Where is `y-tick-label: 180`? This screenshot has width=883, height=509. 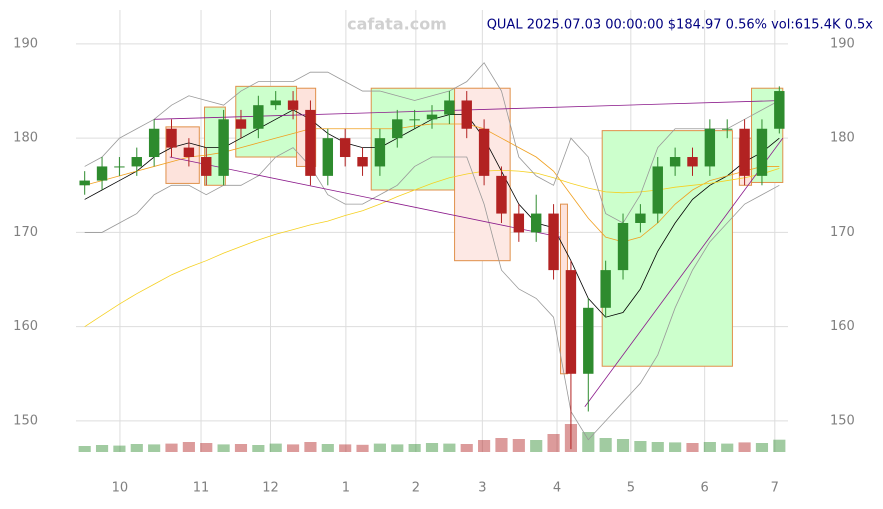
y-tick-label: 180 is located at coordinates (25, 138).